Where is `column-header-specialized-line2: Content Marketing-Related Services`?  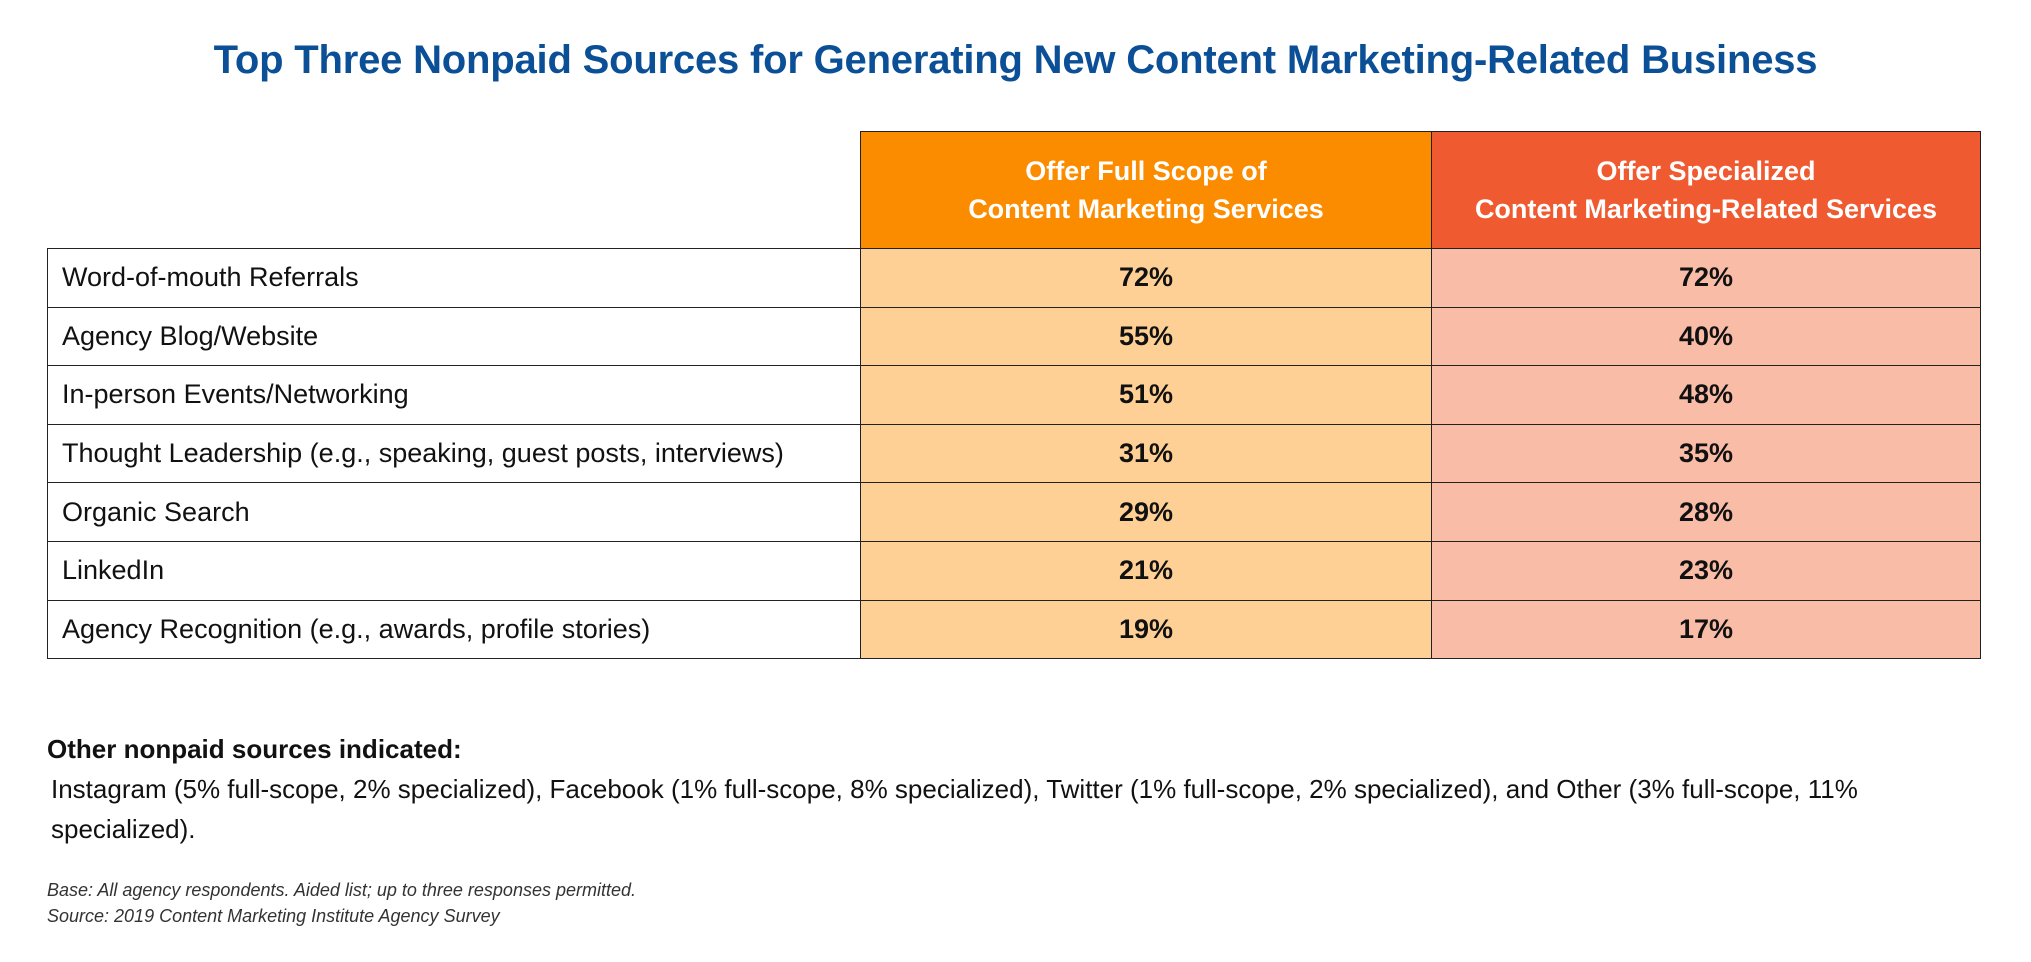
column-header-specialized-line2: Content Marketing-Related Services is located at coordinates (1706, 209).